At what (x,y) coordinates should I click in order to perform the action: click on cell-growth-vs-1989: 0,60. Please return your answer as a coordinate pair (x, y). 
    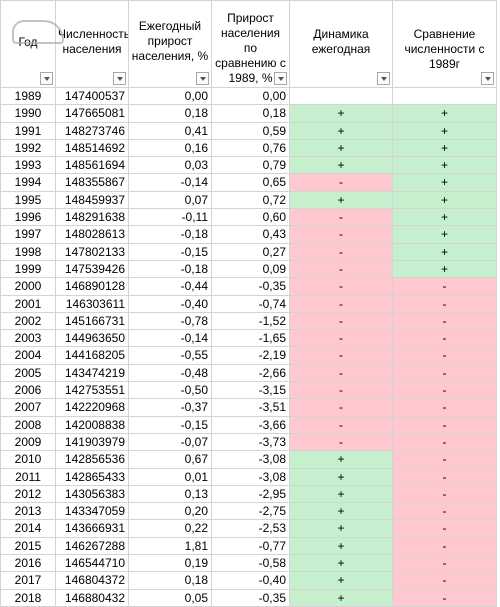
    Looking at the image, I should click on (250, 217).